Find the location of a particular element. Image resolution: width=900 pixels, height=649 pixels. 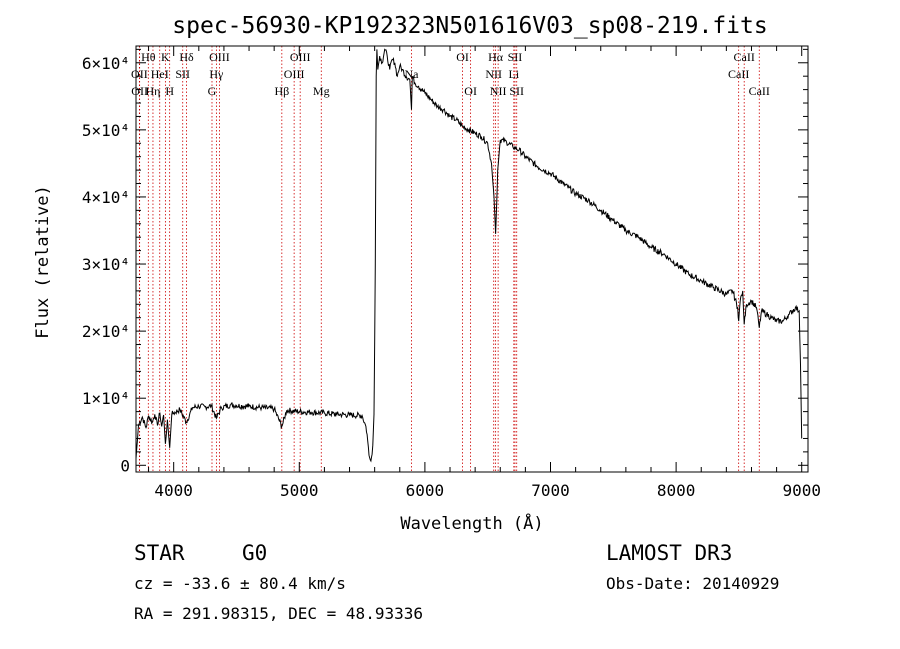

y-tick-label: 4×10⁴ is located at coordinates (106, 197).